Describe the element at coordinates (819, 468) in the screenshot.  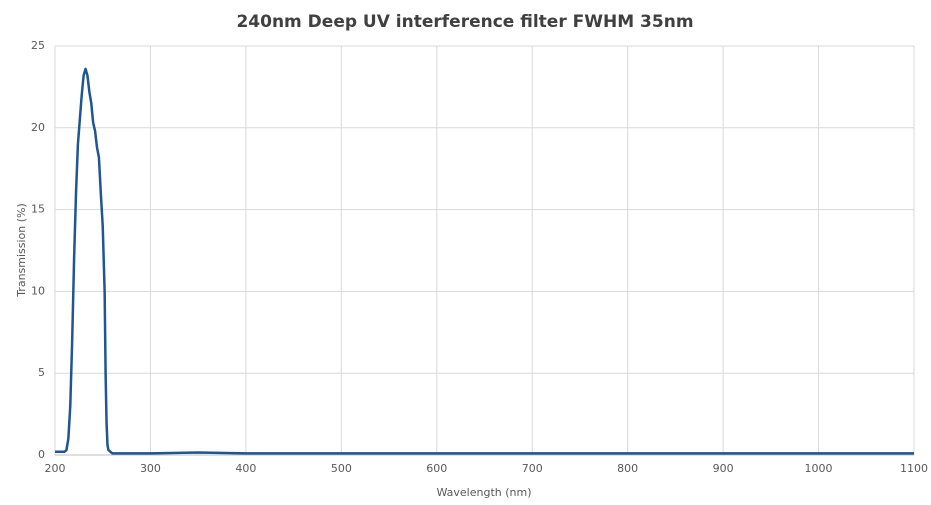
I see `x-tick-label: 1000` at that location.